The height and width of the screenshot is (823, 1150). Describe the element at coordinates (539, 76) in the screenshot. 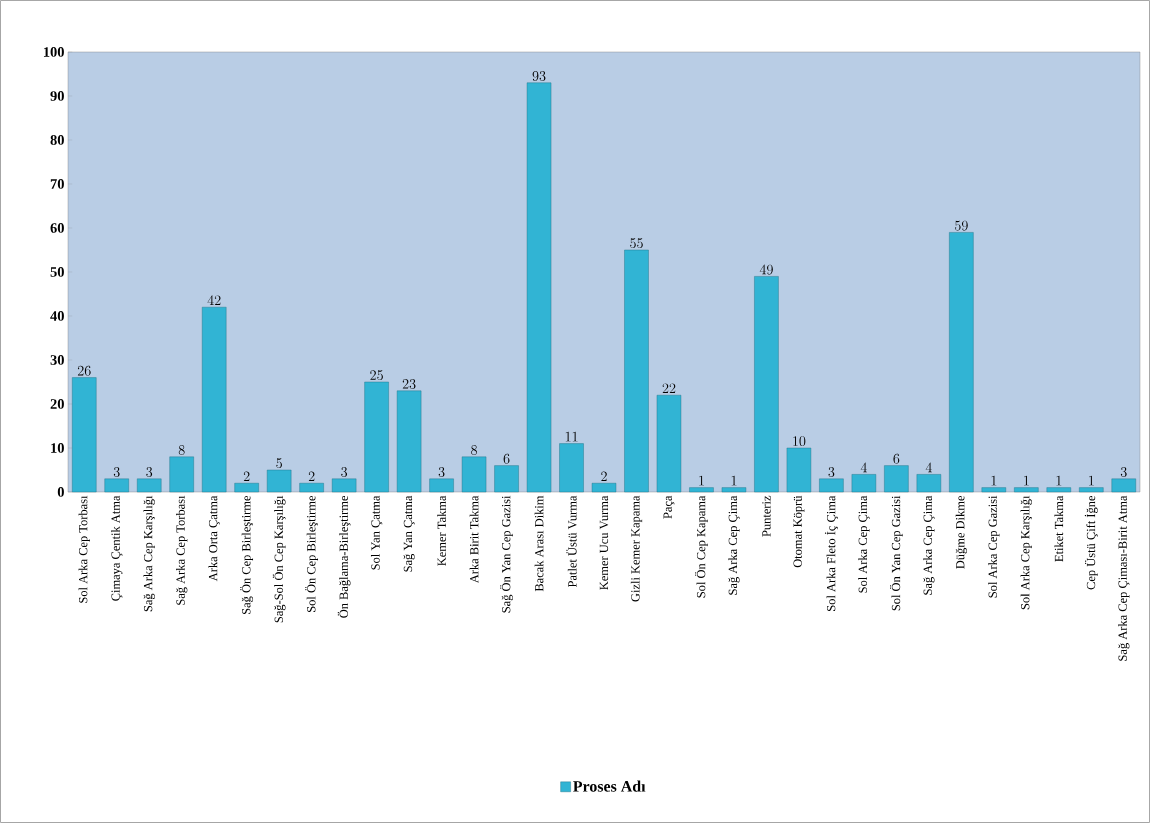

I see `data-label: 93` at that location.